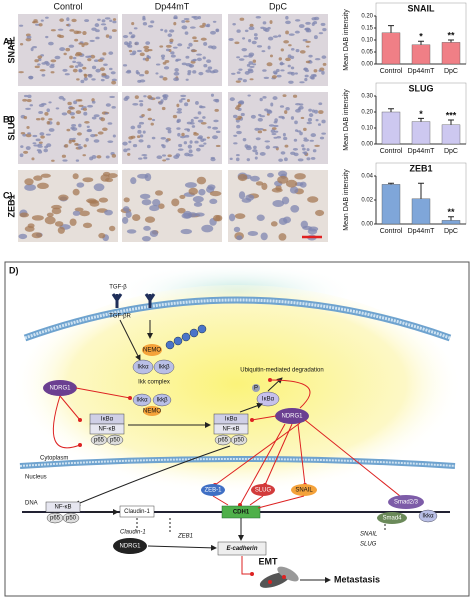 The height and width of the screenshot is (598, 474). Describe the element at coordinates (143, 368) in the screenshot. I see `label: Ikkα` at that location.